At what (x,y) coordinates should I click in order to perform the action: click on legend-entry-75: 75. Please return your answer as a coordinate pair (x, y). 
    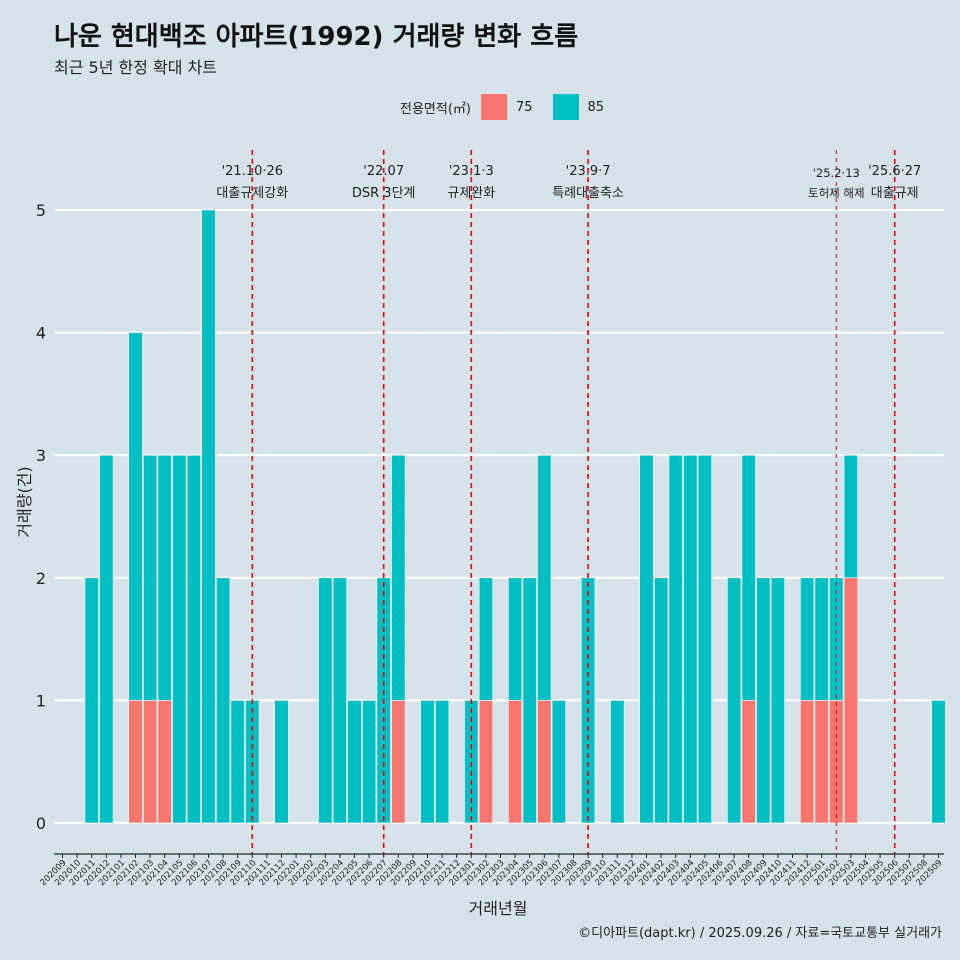
    Looking at the image, I should click on (513, 107).